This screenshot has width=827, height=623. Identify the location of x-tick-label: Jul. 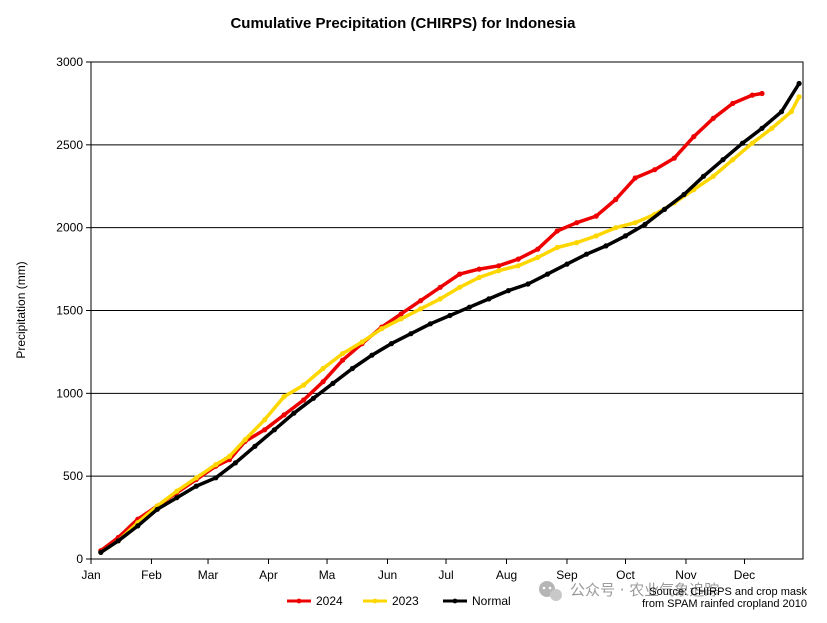
(445, 575).